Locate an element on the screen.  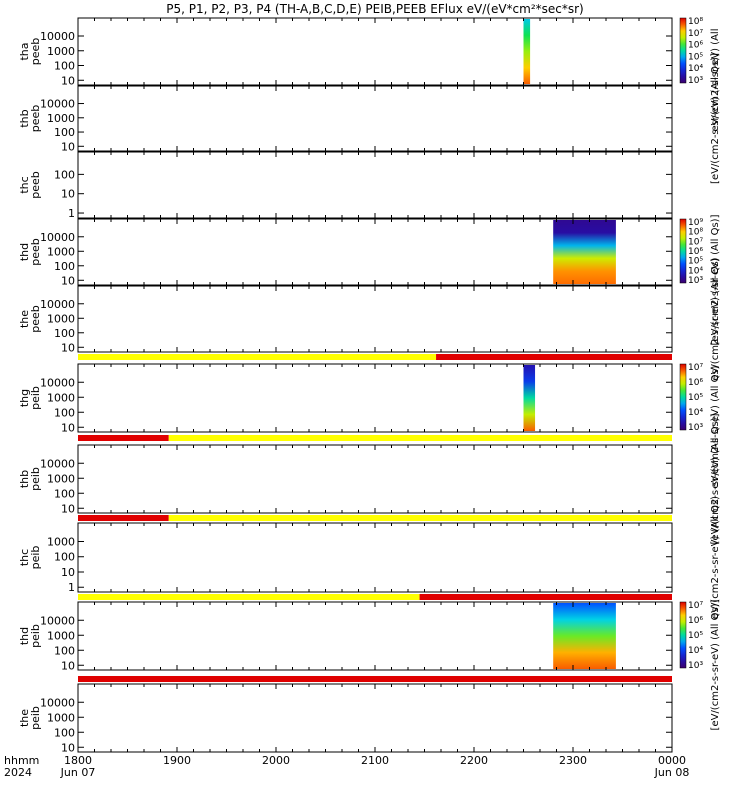
colorbar-tick-label: 10⁹ is located at coordinates (695, 223).